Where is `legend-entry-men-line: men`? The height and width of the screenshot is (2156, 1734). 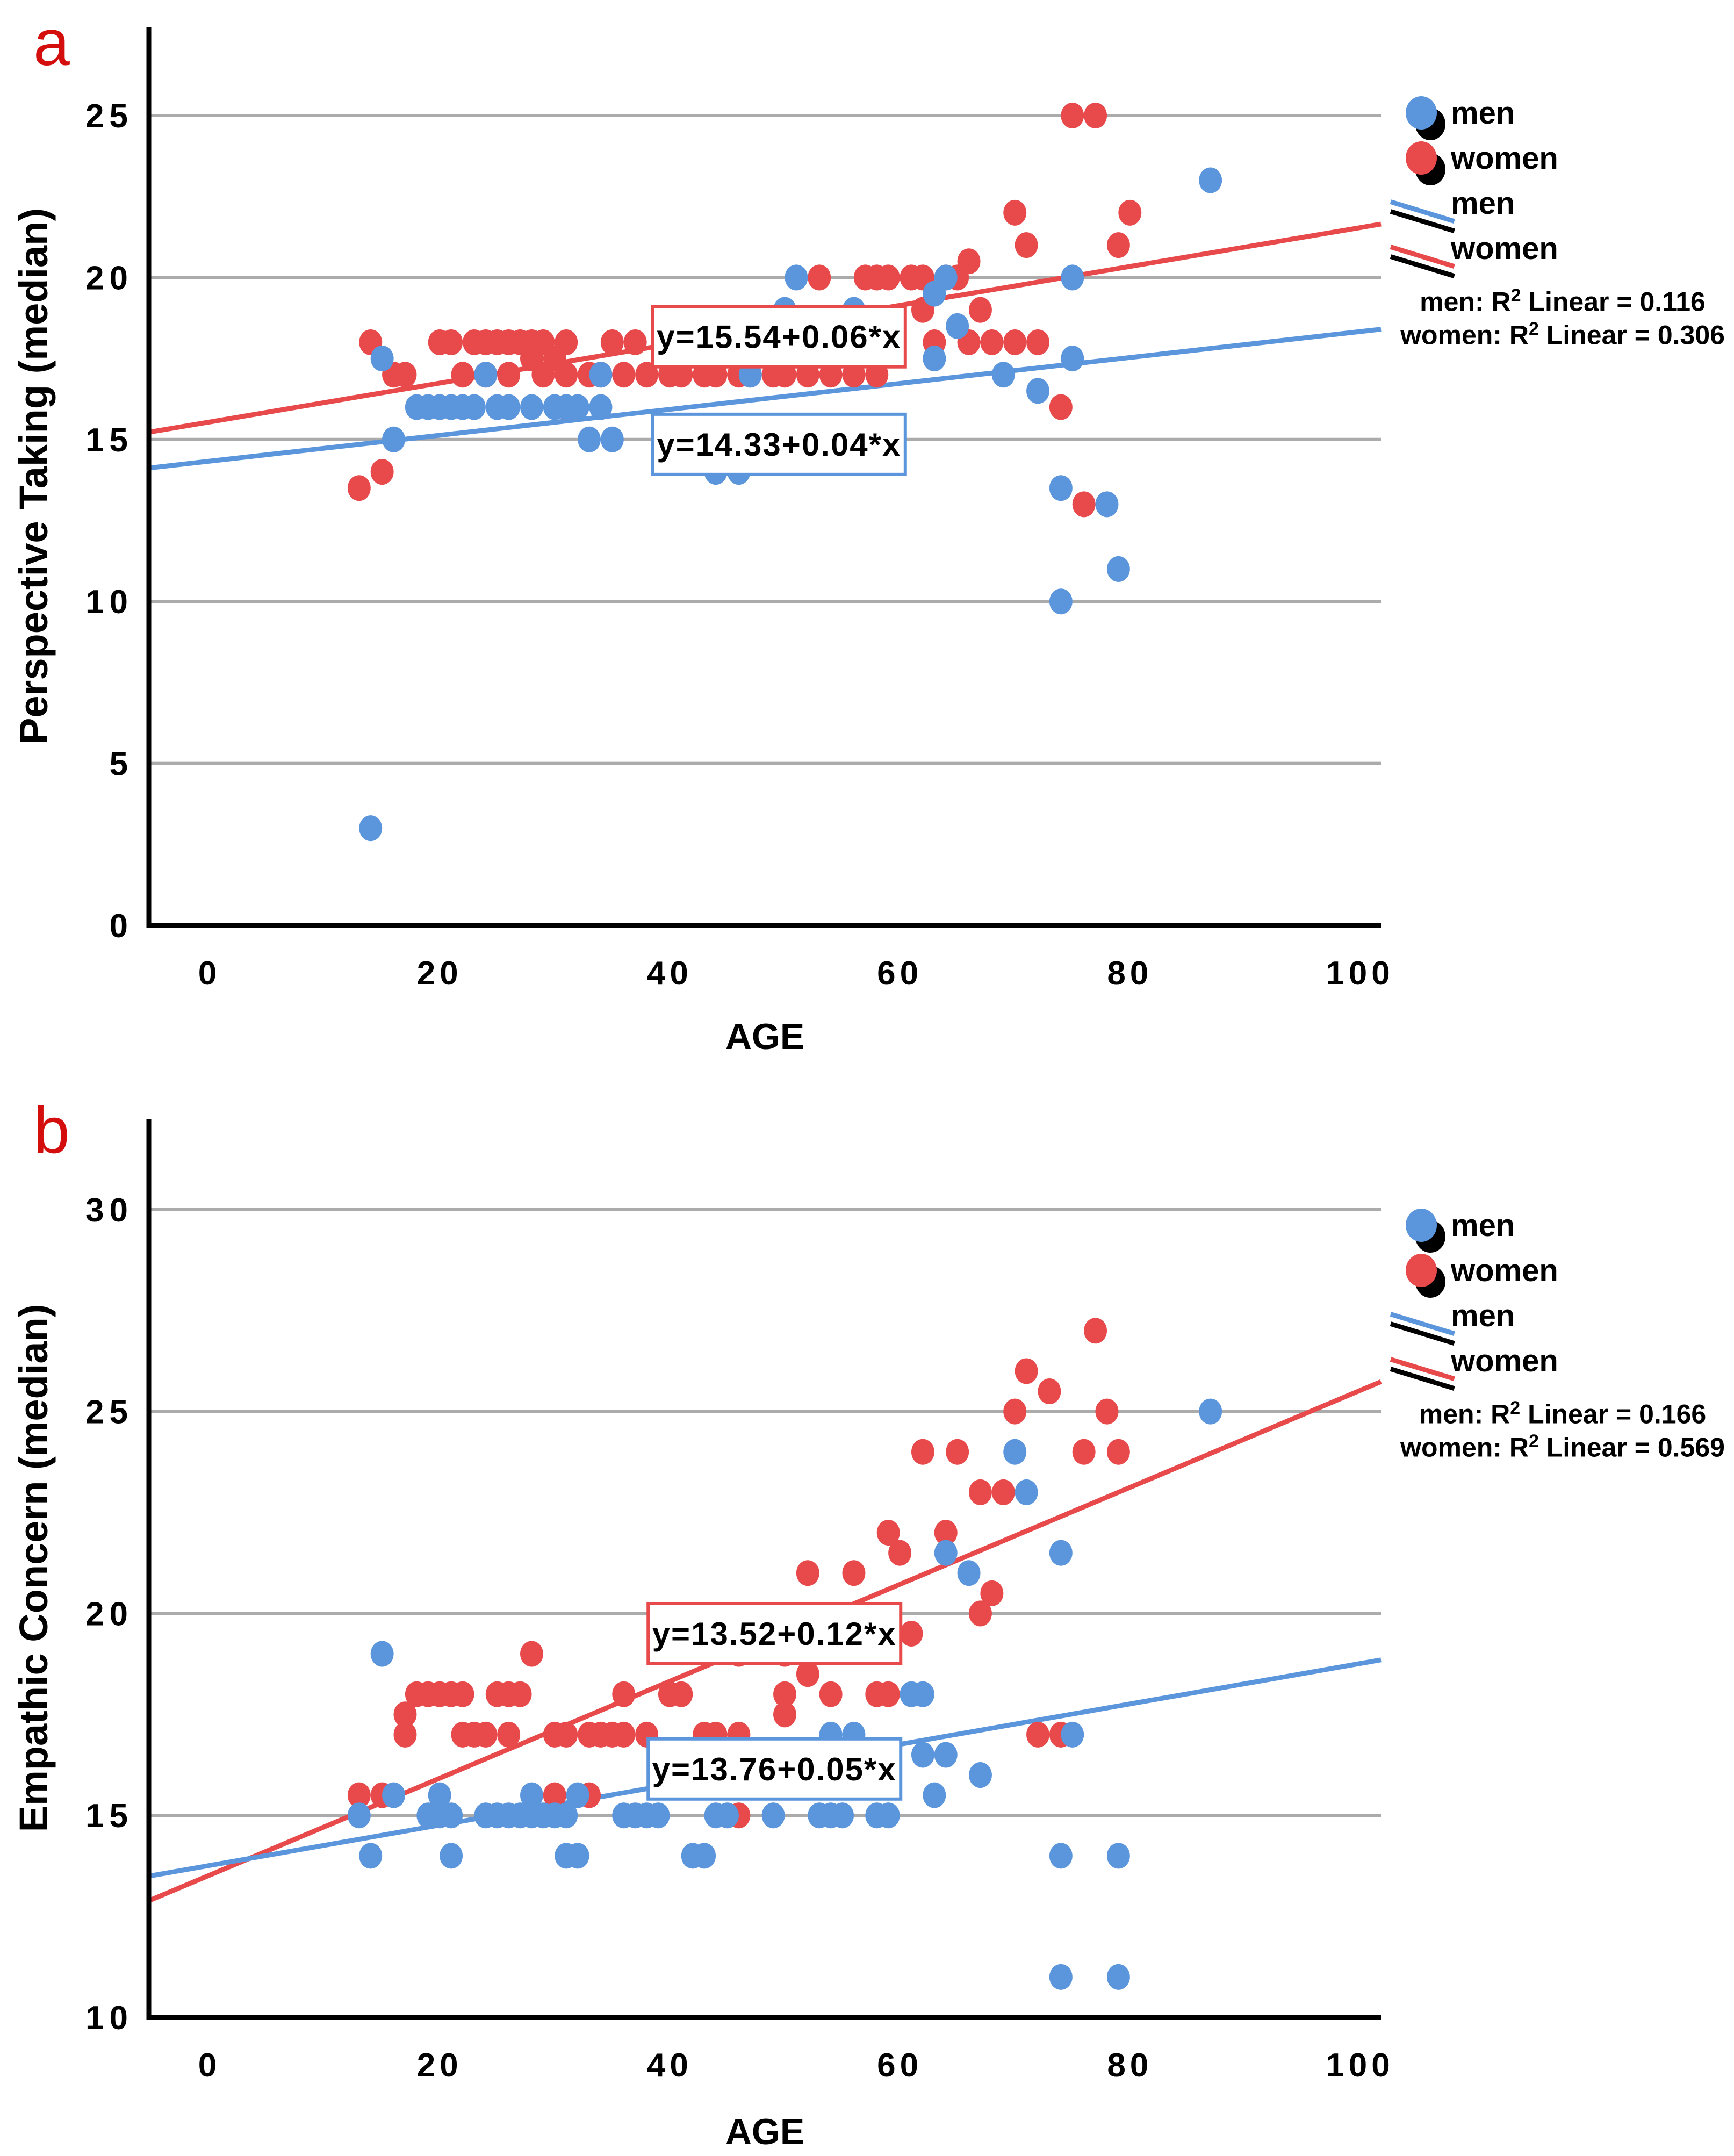
legend-entry-men-line: men is located at coordinates (1562, 1319).